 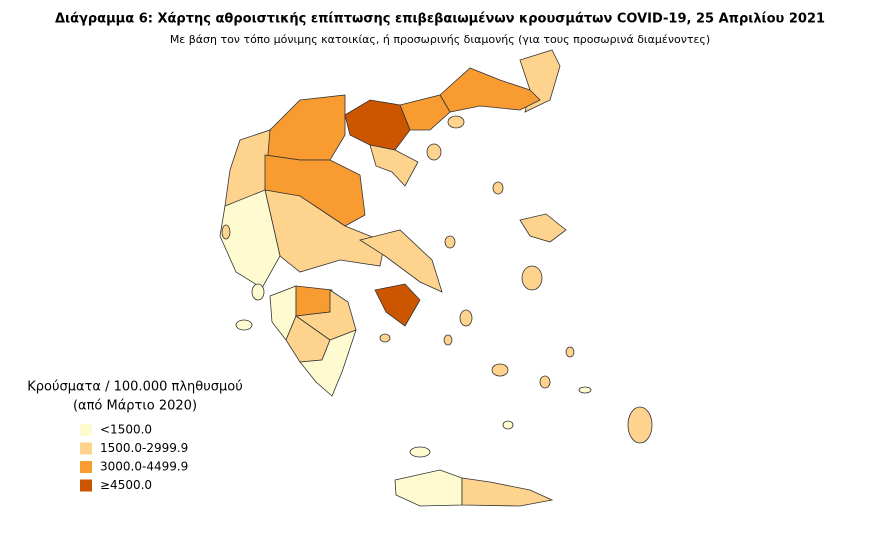 What do you see at coordinates (144, 448) in the screenshot?
I see `legend-label: 1500.0-2999.9` at bounding box center [144, 448].